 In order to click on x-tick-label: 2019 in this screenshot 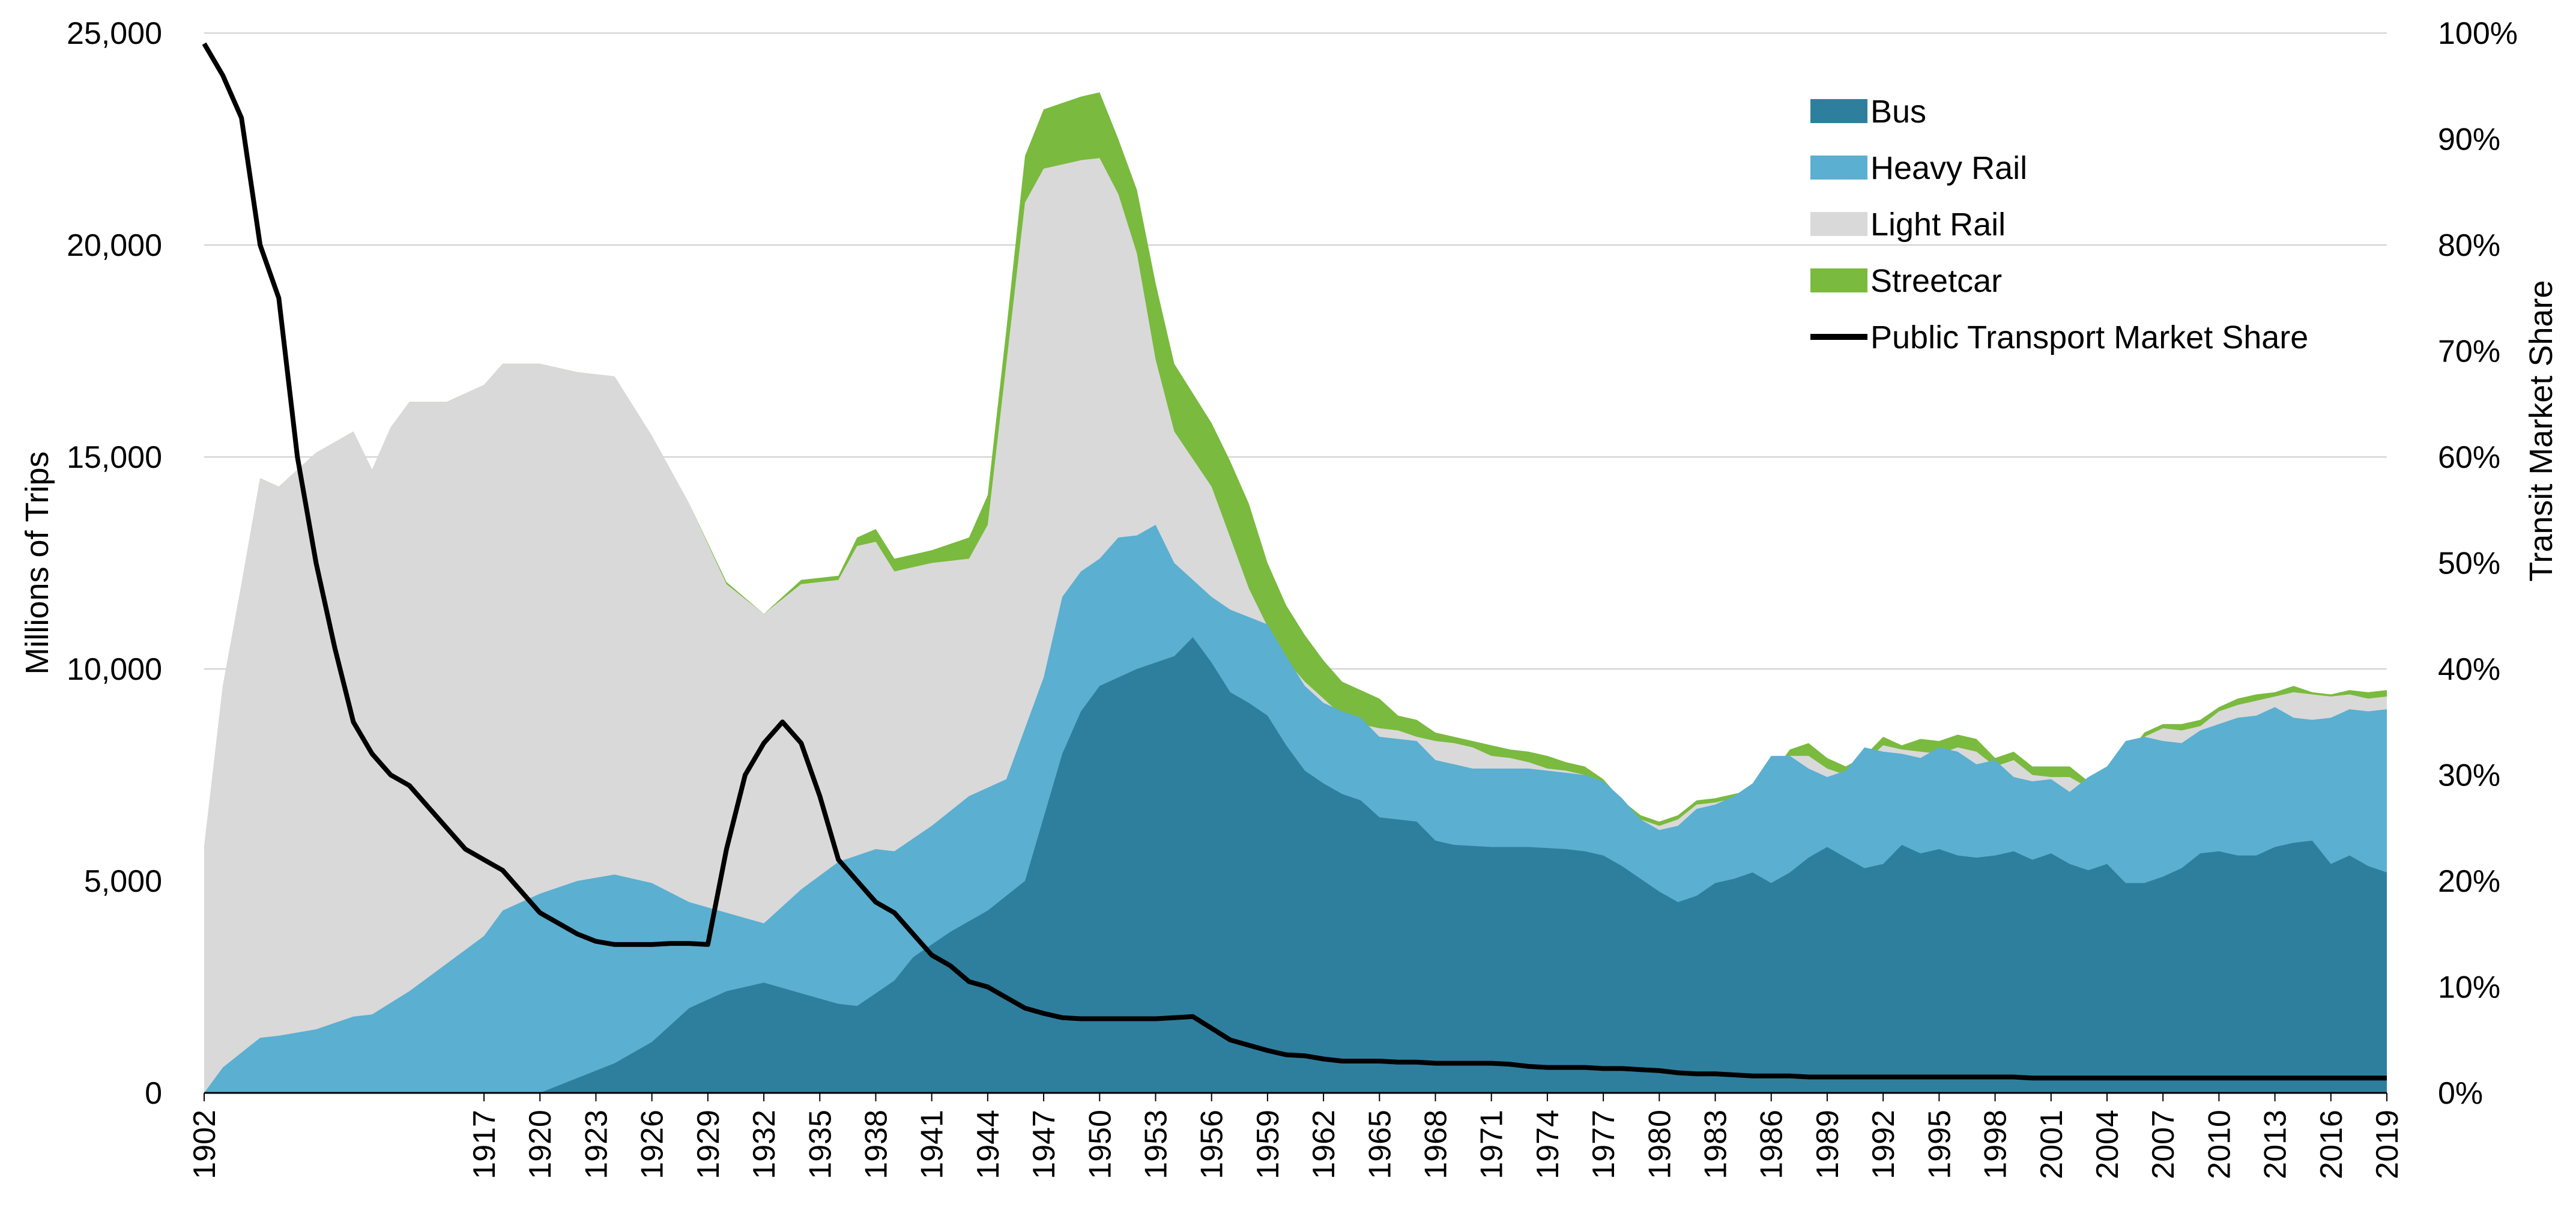, I will do `click(2387, 1144)`.